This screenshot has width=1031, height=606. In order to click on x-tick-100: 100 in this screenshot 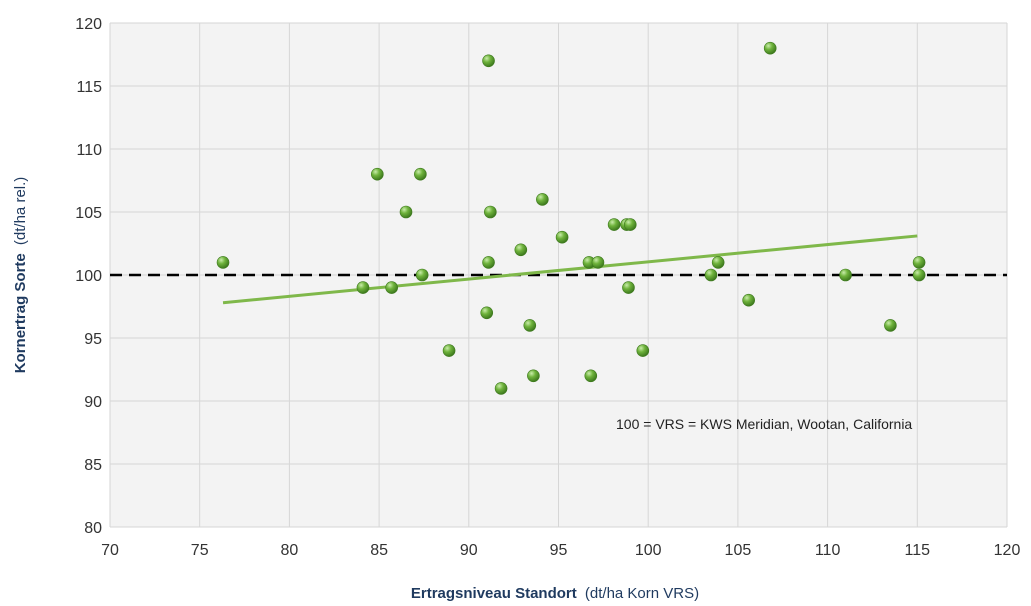, I will do `click(648, 550)`.